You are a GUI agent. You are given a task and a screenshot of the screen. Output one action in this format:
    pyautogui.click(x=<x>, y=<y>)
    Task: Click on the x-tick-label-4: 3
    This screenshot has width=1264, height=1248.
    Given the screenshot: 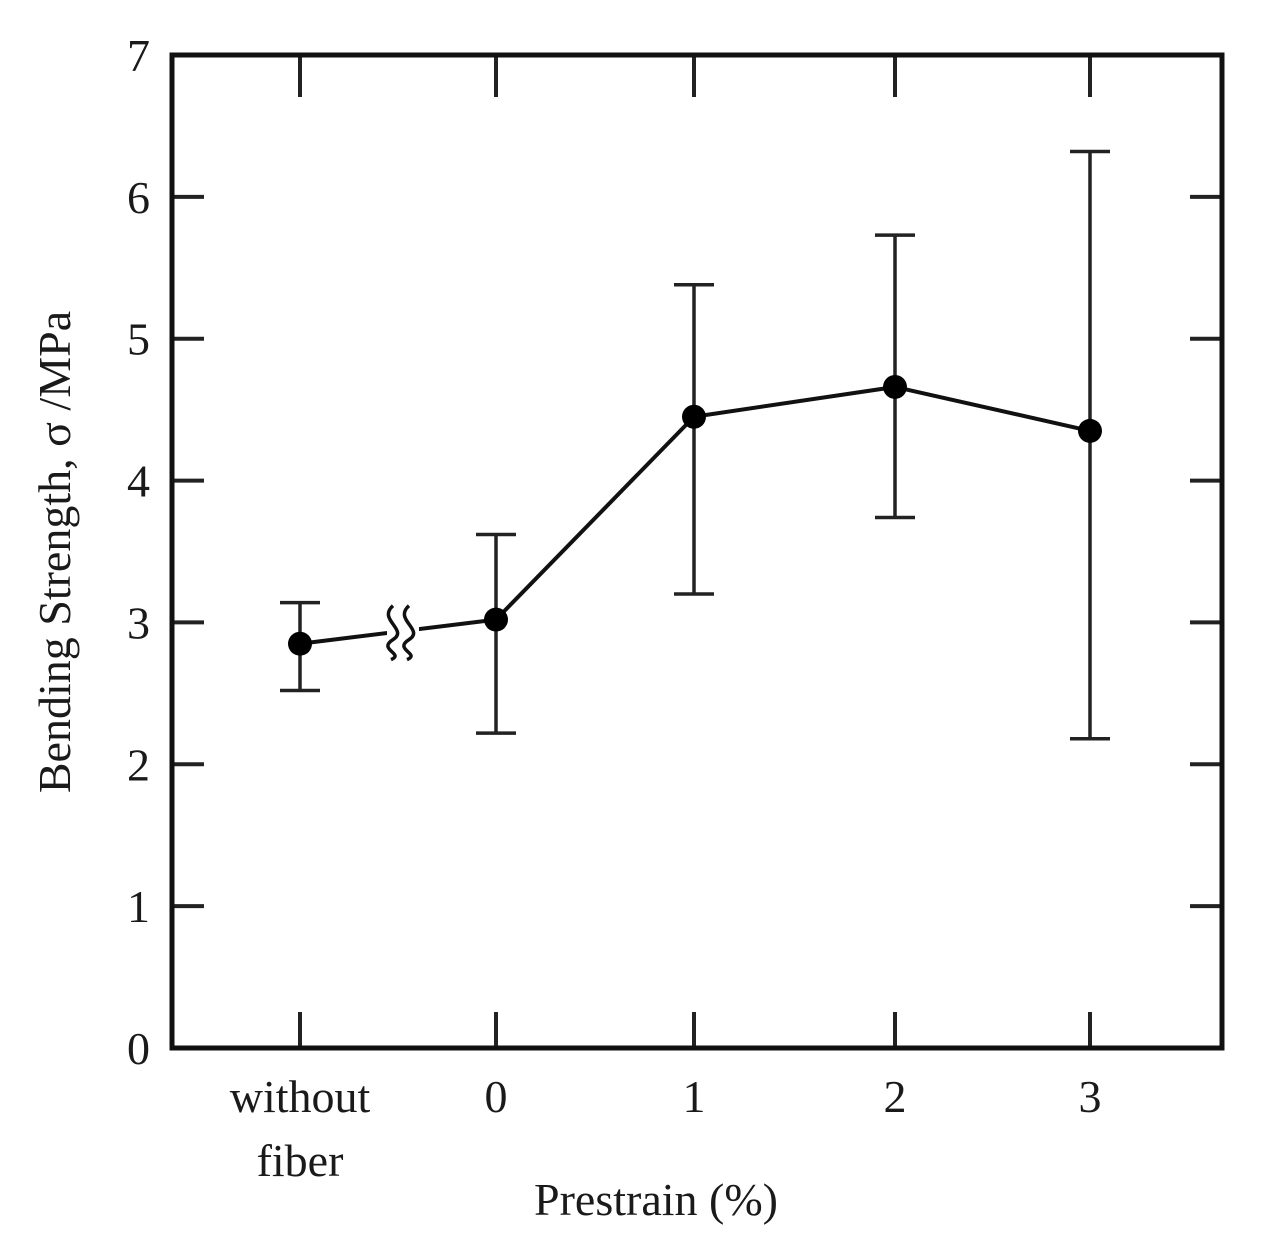 What is the action you would take?
    pyautogui.click(x=1090, y=1096)
    